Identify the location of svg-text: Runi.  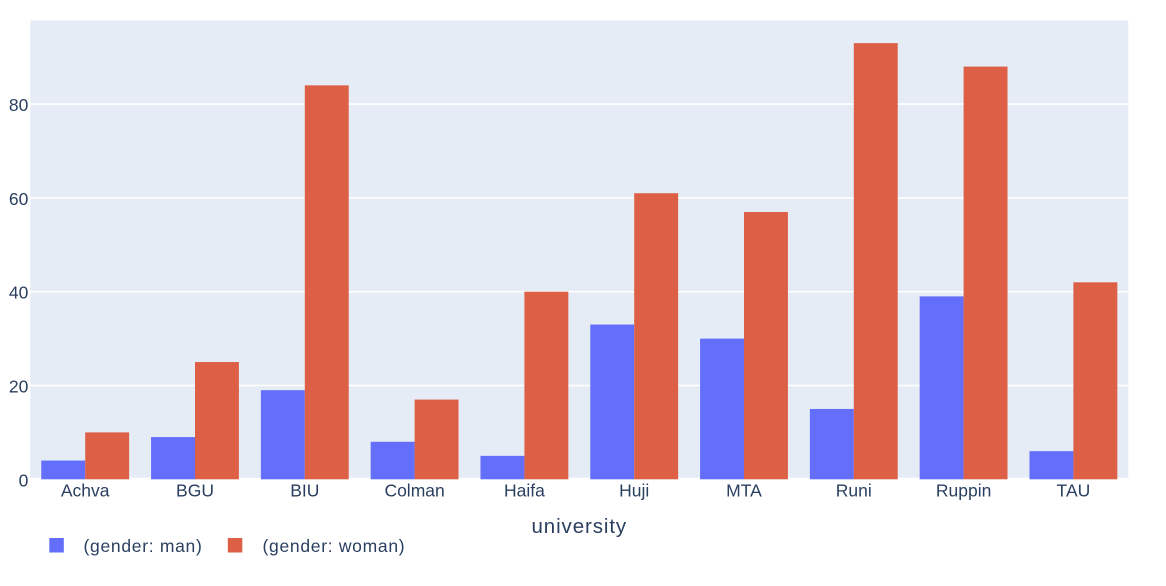
(854, 491).